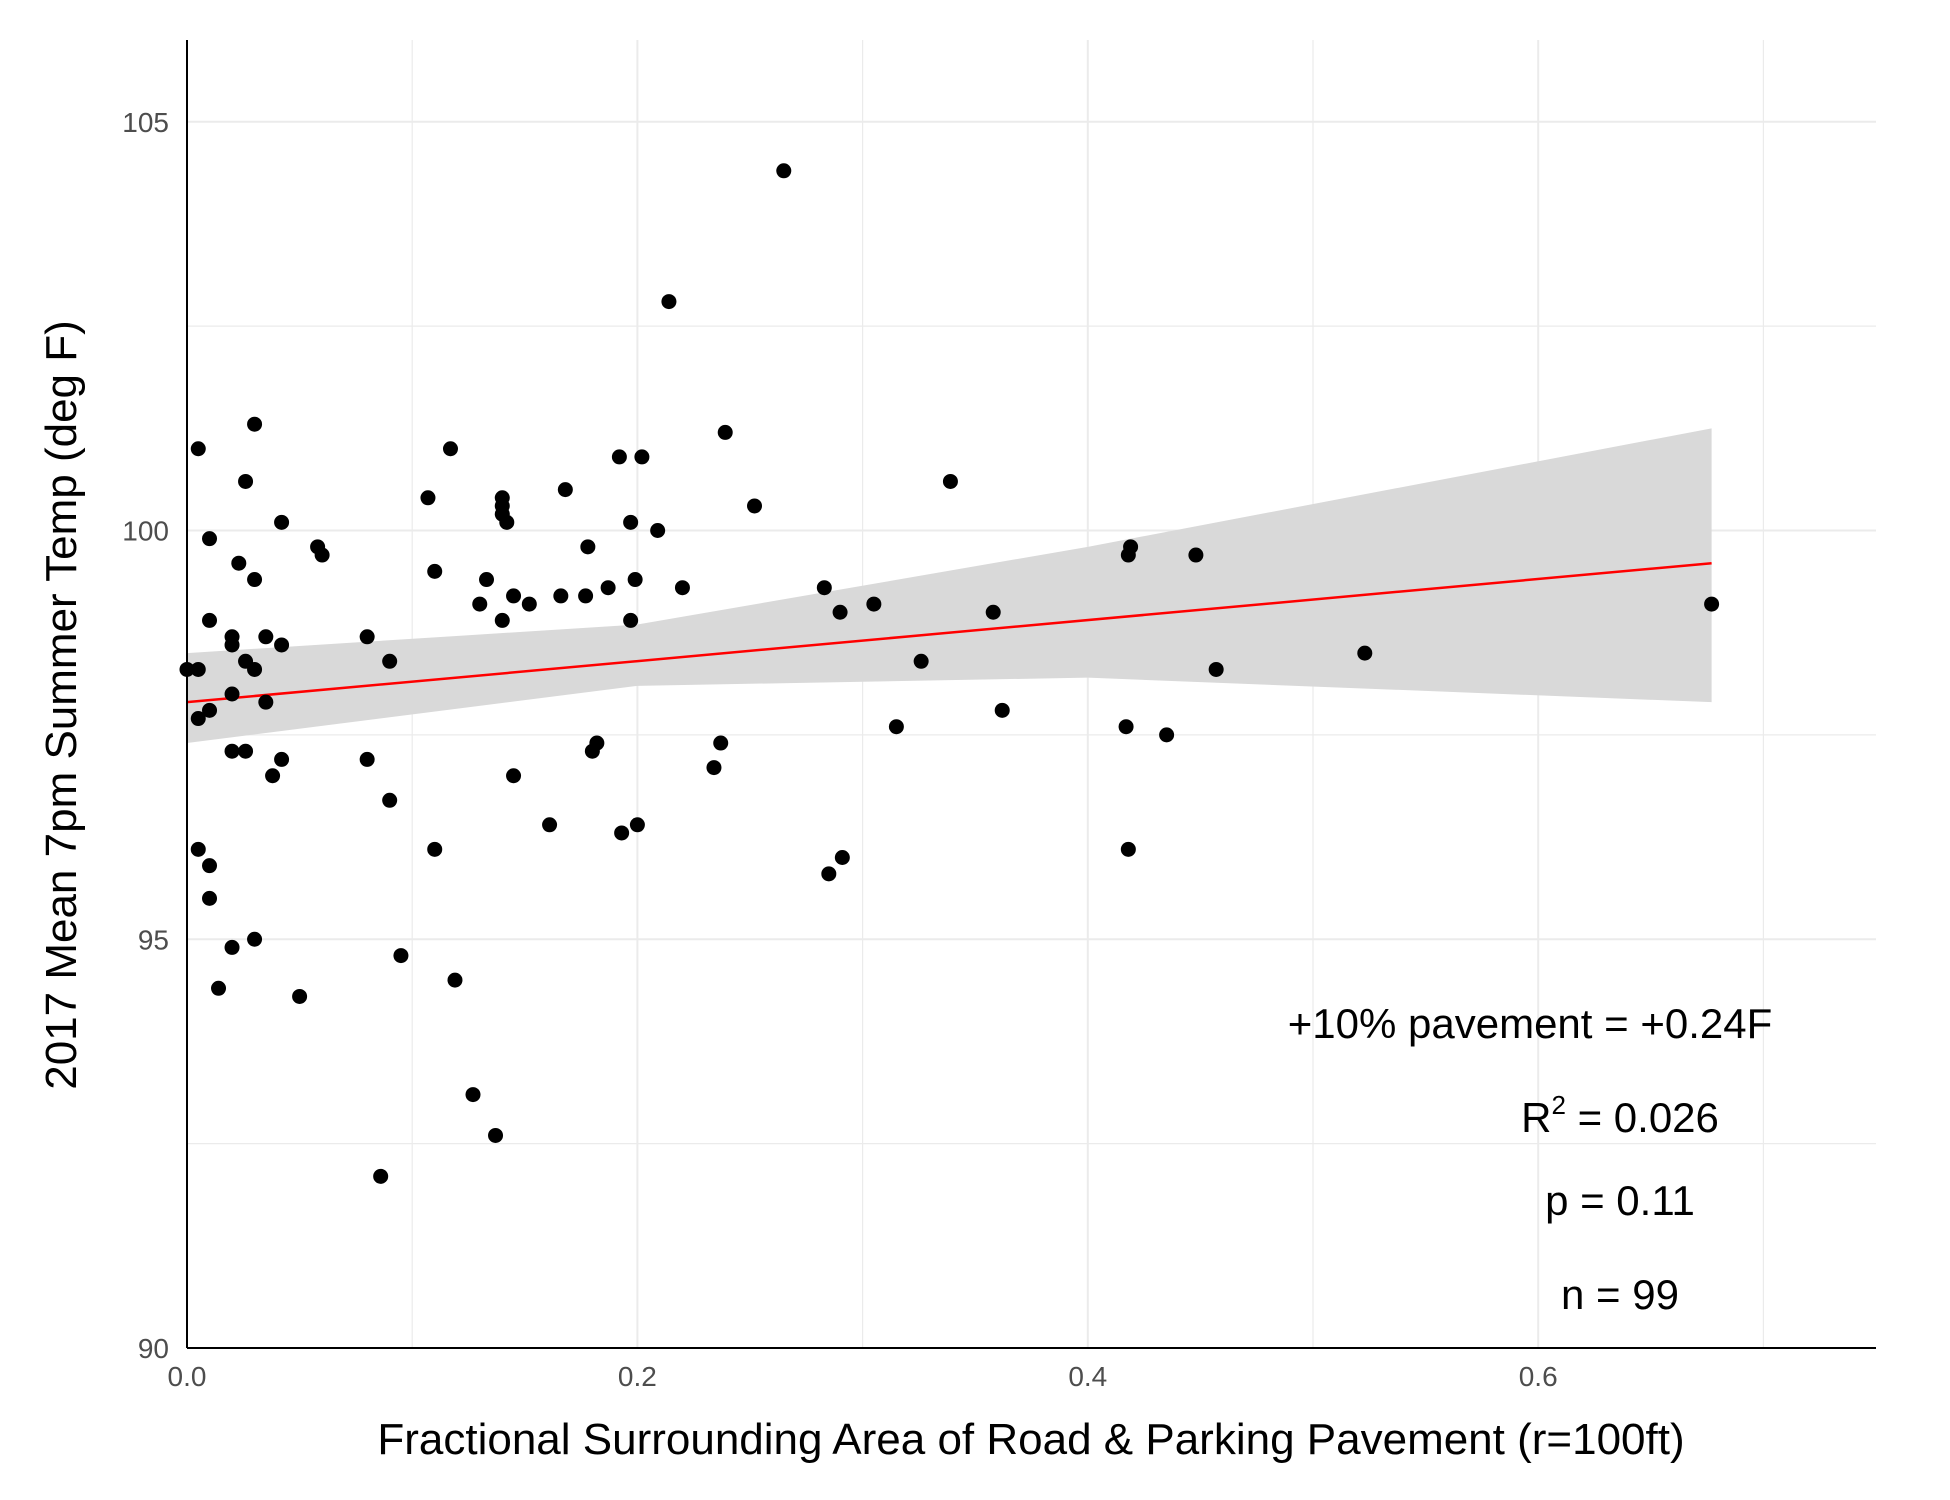 The image size is (1950, 1500). What do you see at coordinates (949, 632) in the screenshot?
I see `regression-line` at bounding box center [949, 632].